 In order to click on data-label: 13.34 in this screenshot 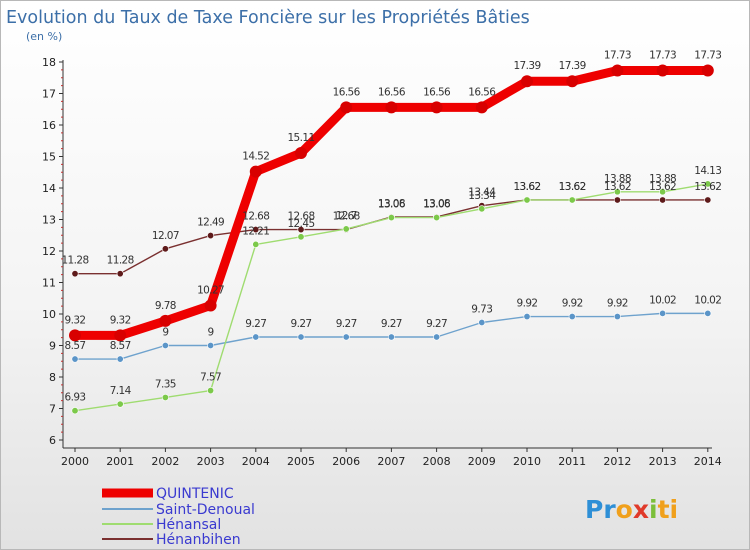, I will do `click(482, 196)`.